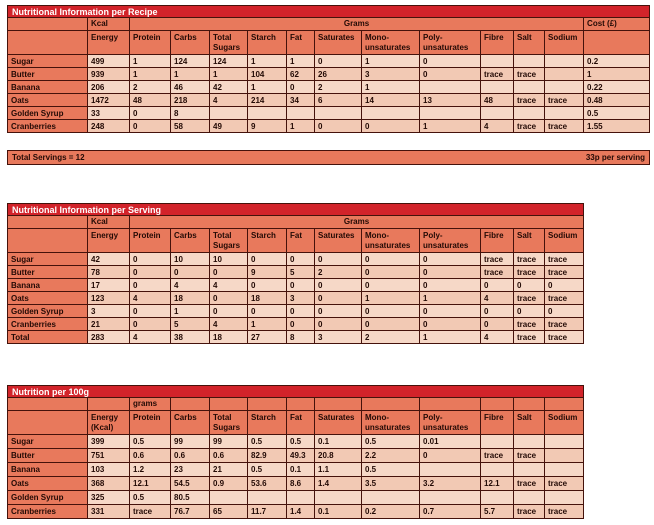  What do you see at coordinates (108, 61) in the screenshot?
I see `table-cell: 499` at bounding box center [108, 61].